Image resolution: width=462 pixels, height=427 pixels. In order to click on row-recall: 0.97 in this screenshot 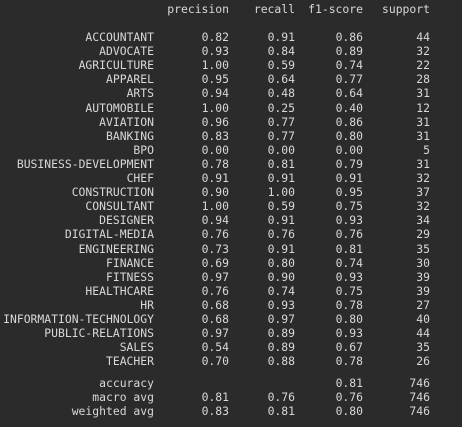, I will do `click(281, 319)`.